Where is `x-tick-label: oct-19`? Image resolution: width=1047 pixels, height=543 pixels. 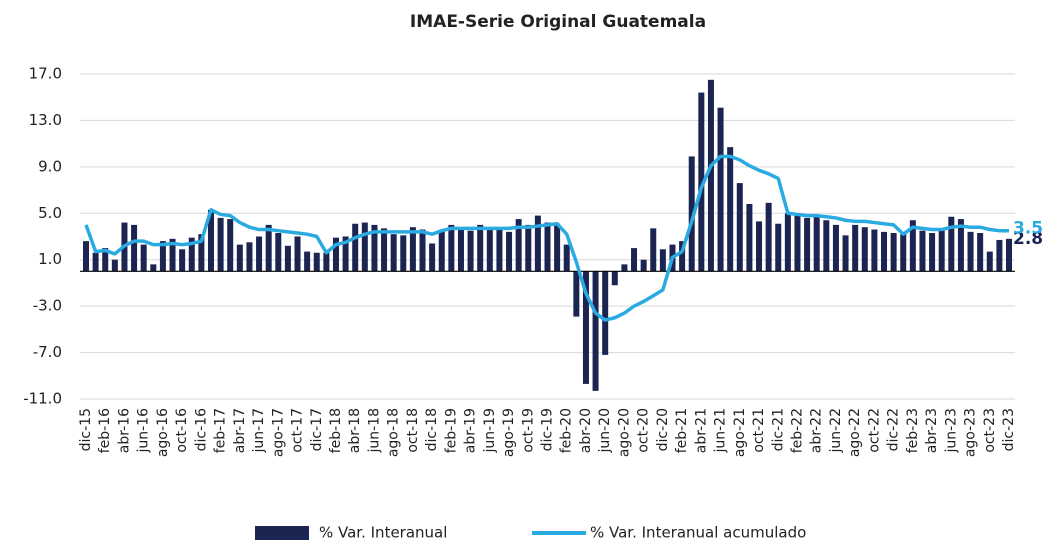 x-tick-label: oct-19 is located at coordinates (528, 430).